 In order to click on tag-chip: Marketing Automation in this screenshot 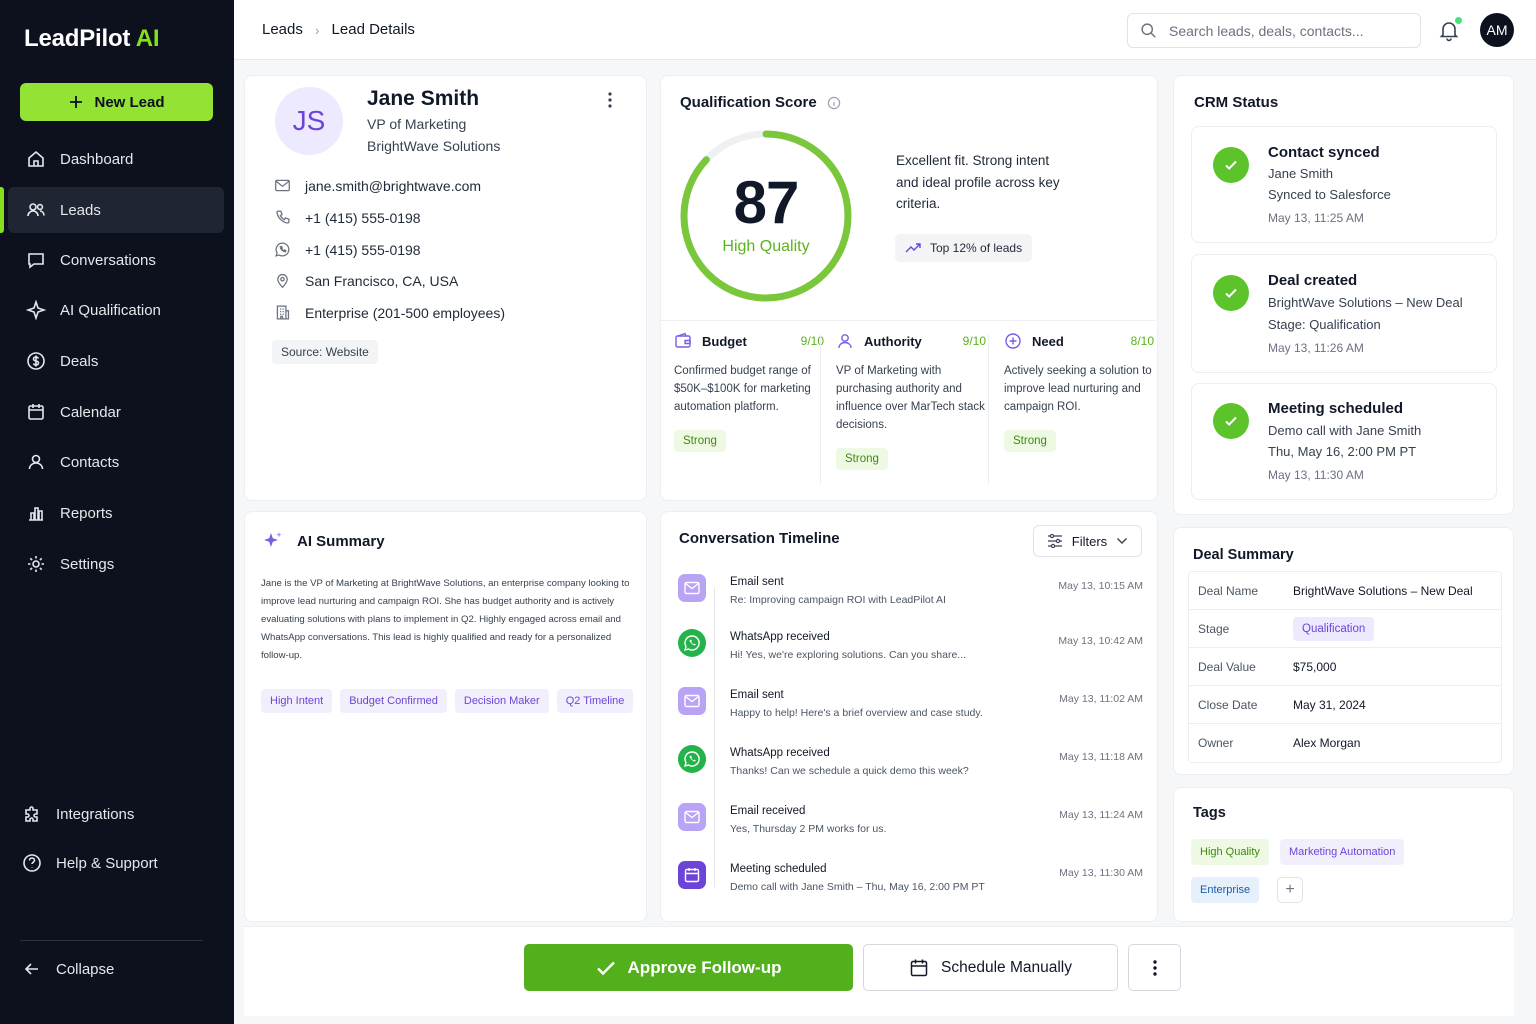, I will do `click(1342, 852)`.